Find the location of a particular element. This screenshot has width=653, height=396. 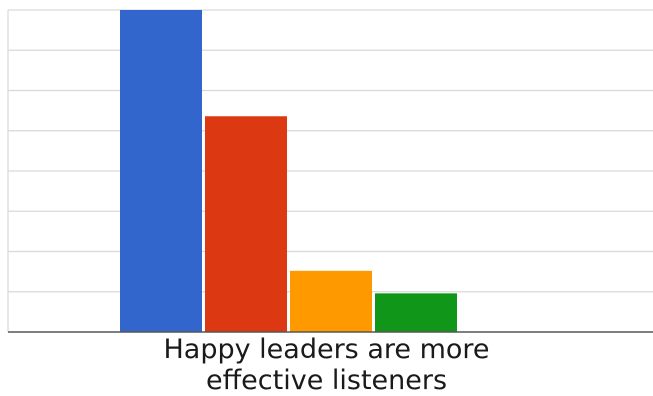

chart-title-line-1: Happy leaders are more is located at coordinates (326, 349).